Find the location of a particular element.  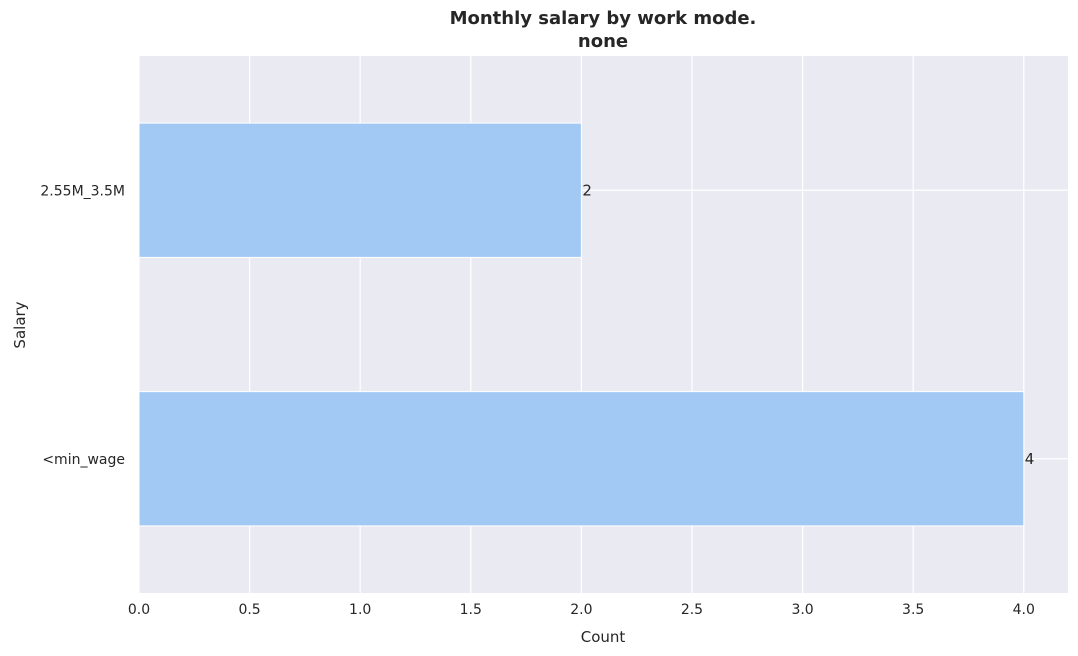

bar-value-label: 2 is located at coordinates (587, 190).